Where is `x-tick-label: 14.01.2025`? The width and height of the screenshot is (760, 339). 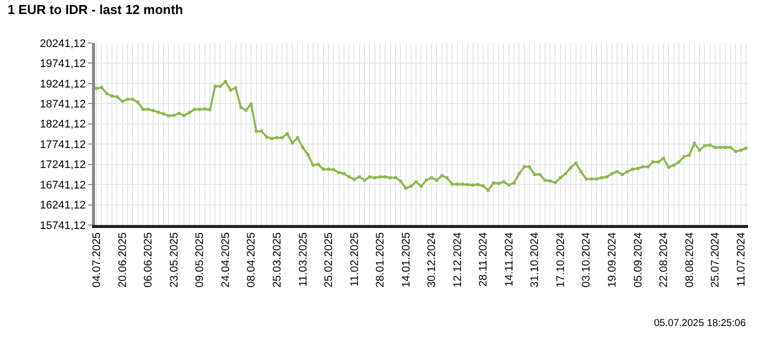
x-tick-label: 14.01.2025 is located at coordinates (406, 260).